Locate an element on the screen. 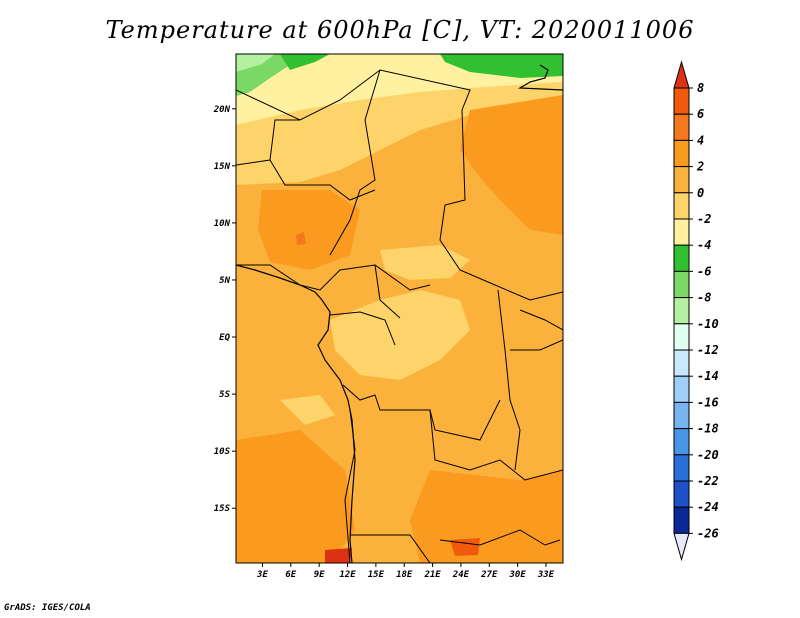 The height and width of the screenshot is (618, 800). lon-label: 33E is located at coordinates (546, 575).